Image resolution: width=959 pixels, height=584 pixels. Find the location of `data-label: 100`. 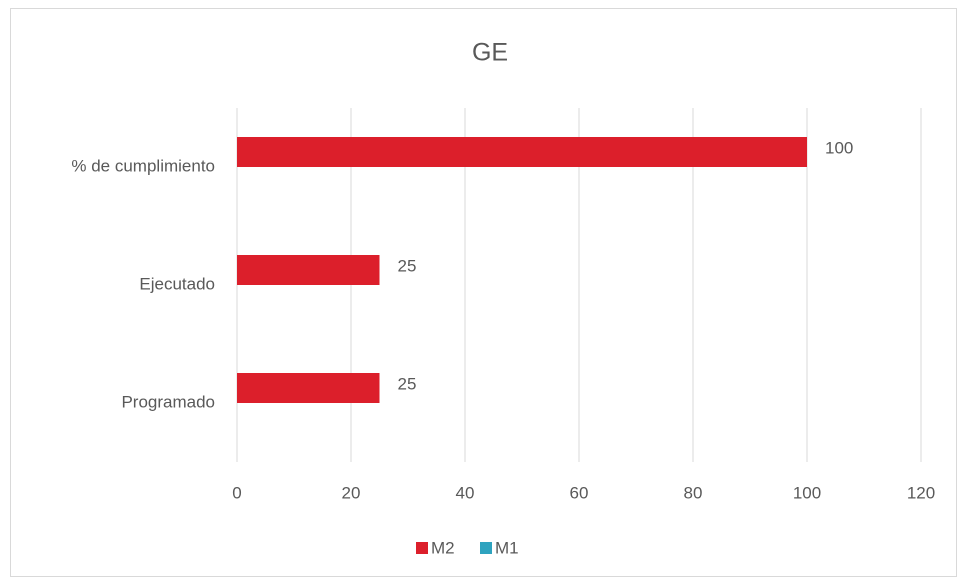

data-label: 100 is located at coordinates (839, 147).